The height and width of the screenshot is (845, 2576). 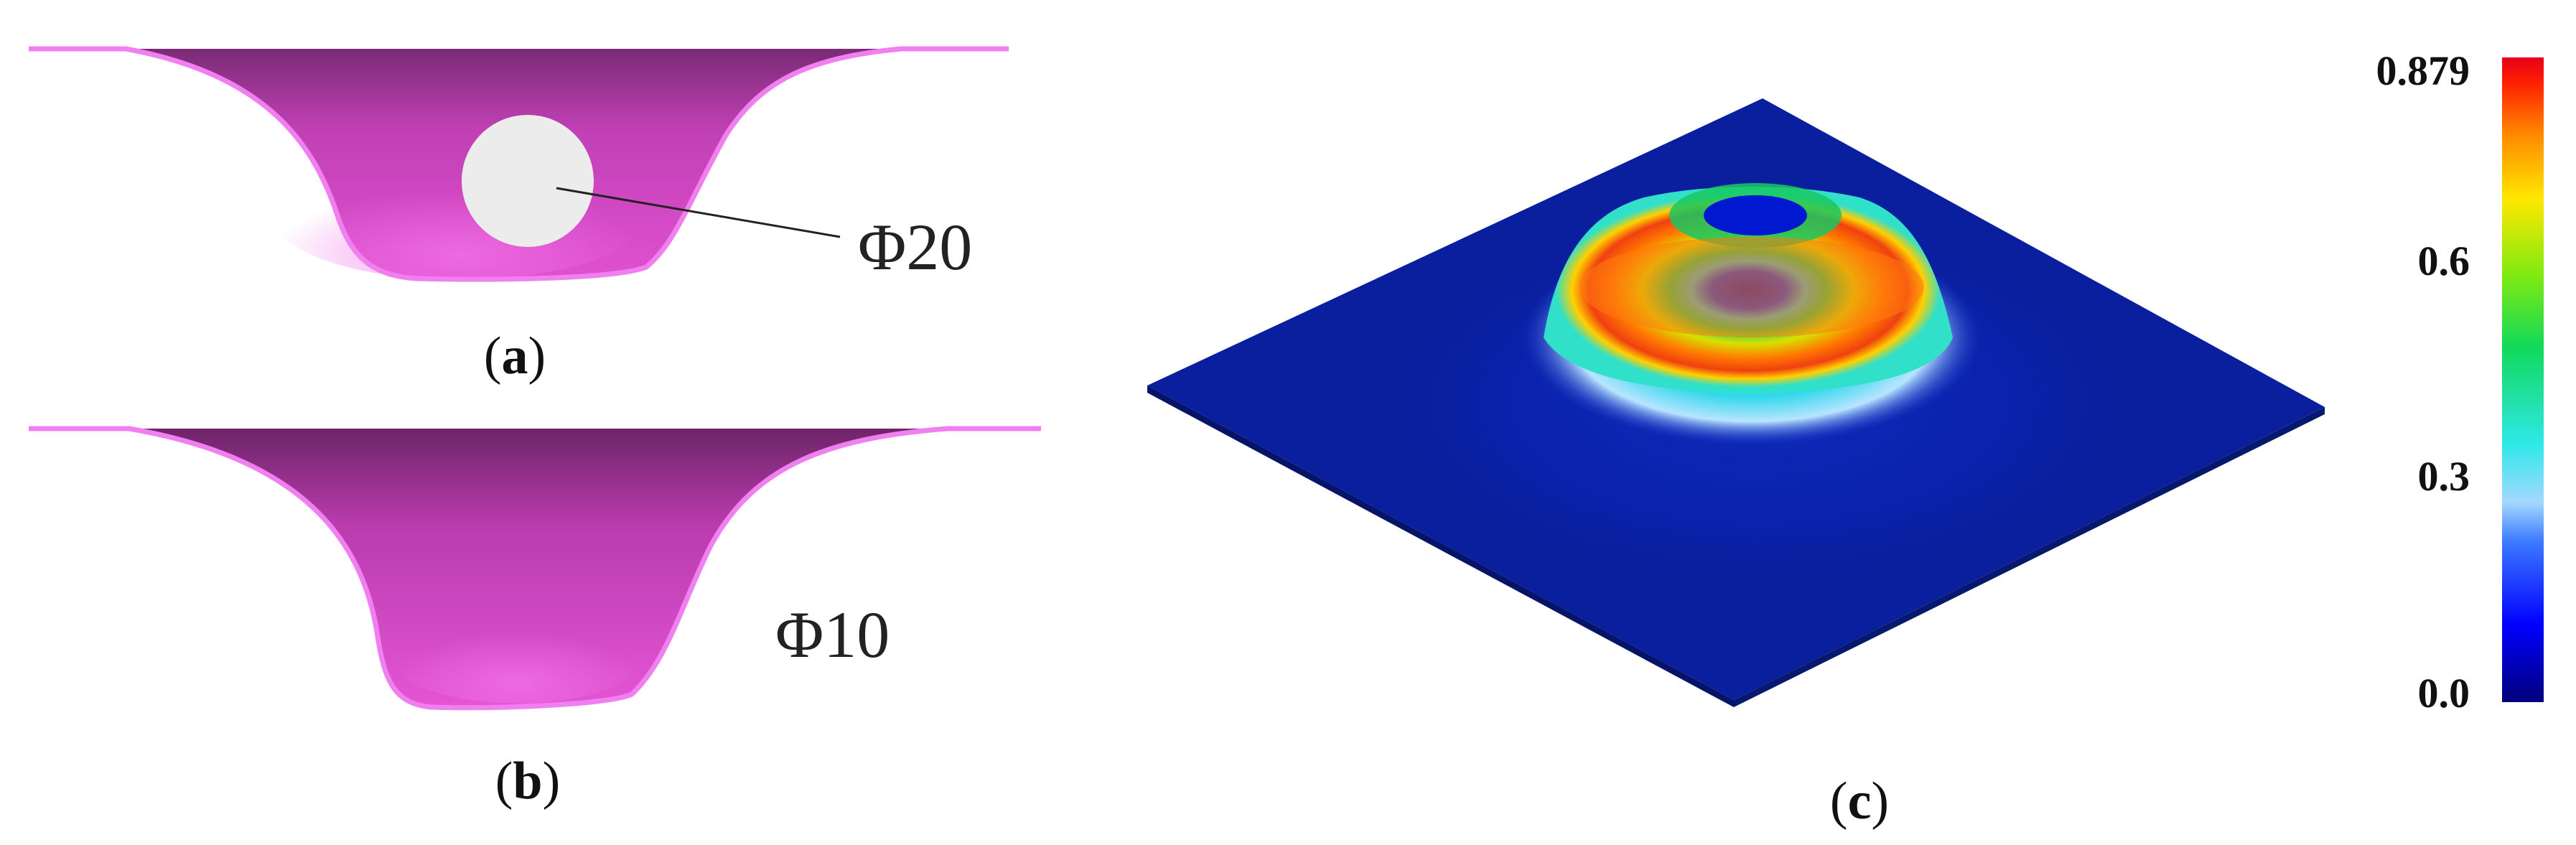 I want to click on cup-b-shine, so click(x=517, y=653).